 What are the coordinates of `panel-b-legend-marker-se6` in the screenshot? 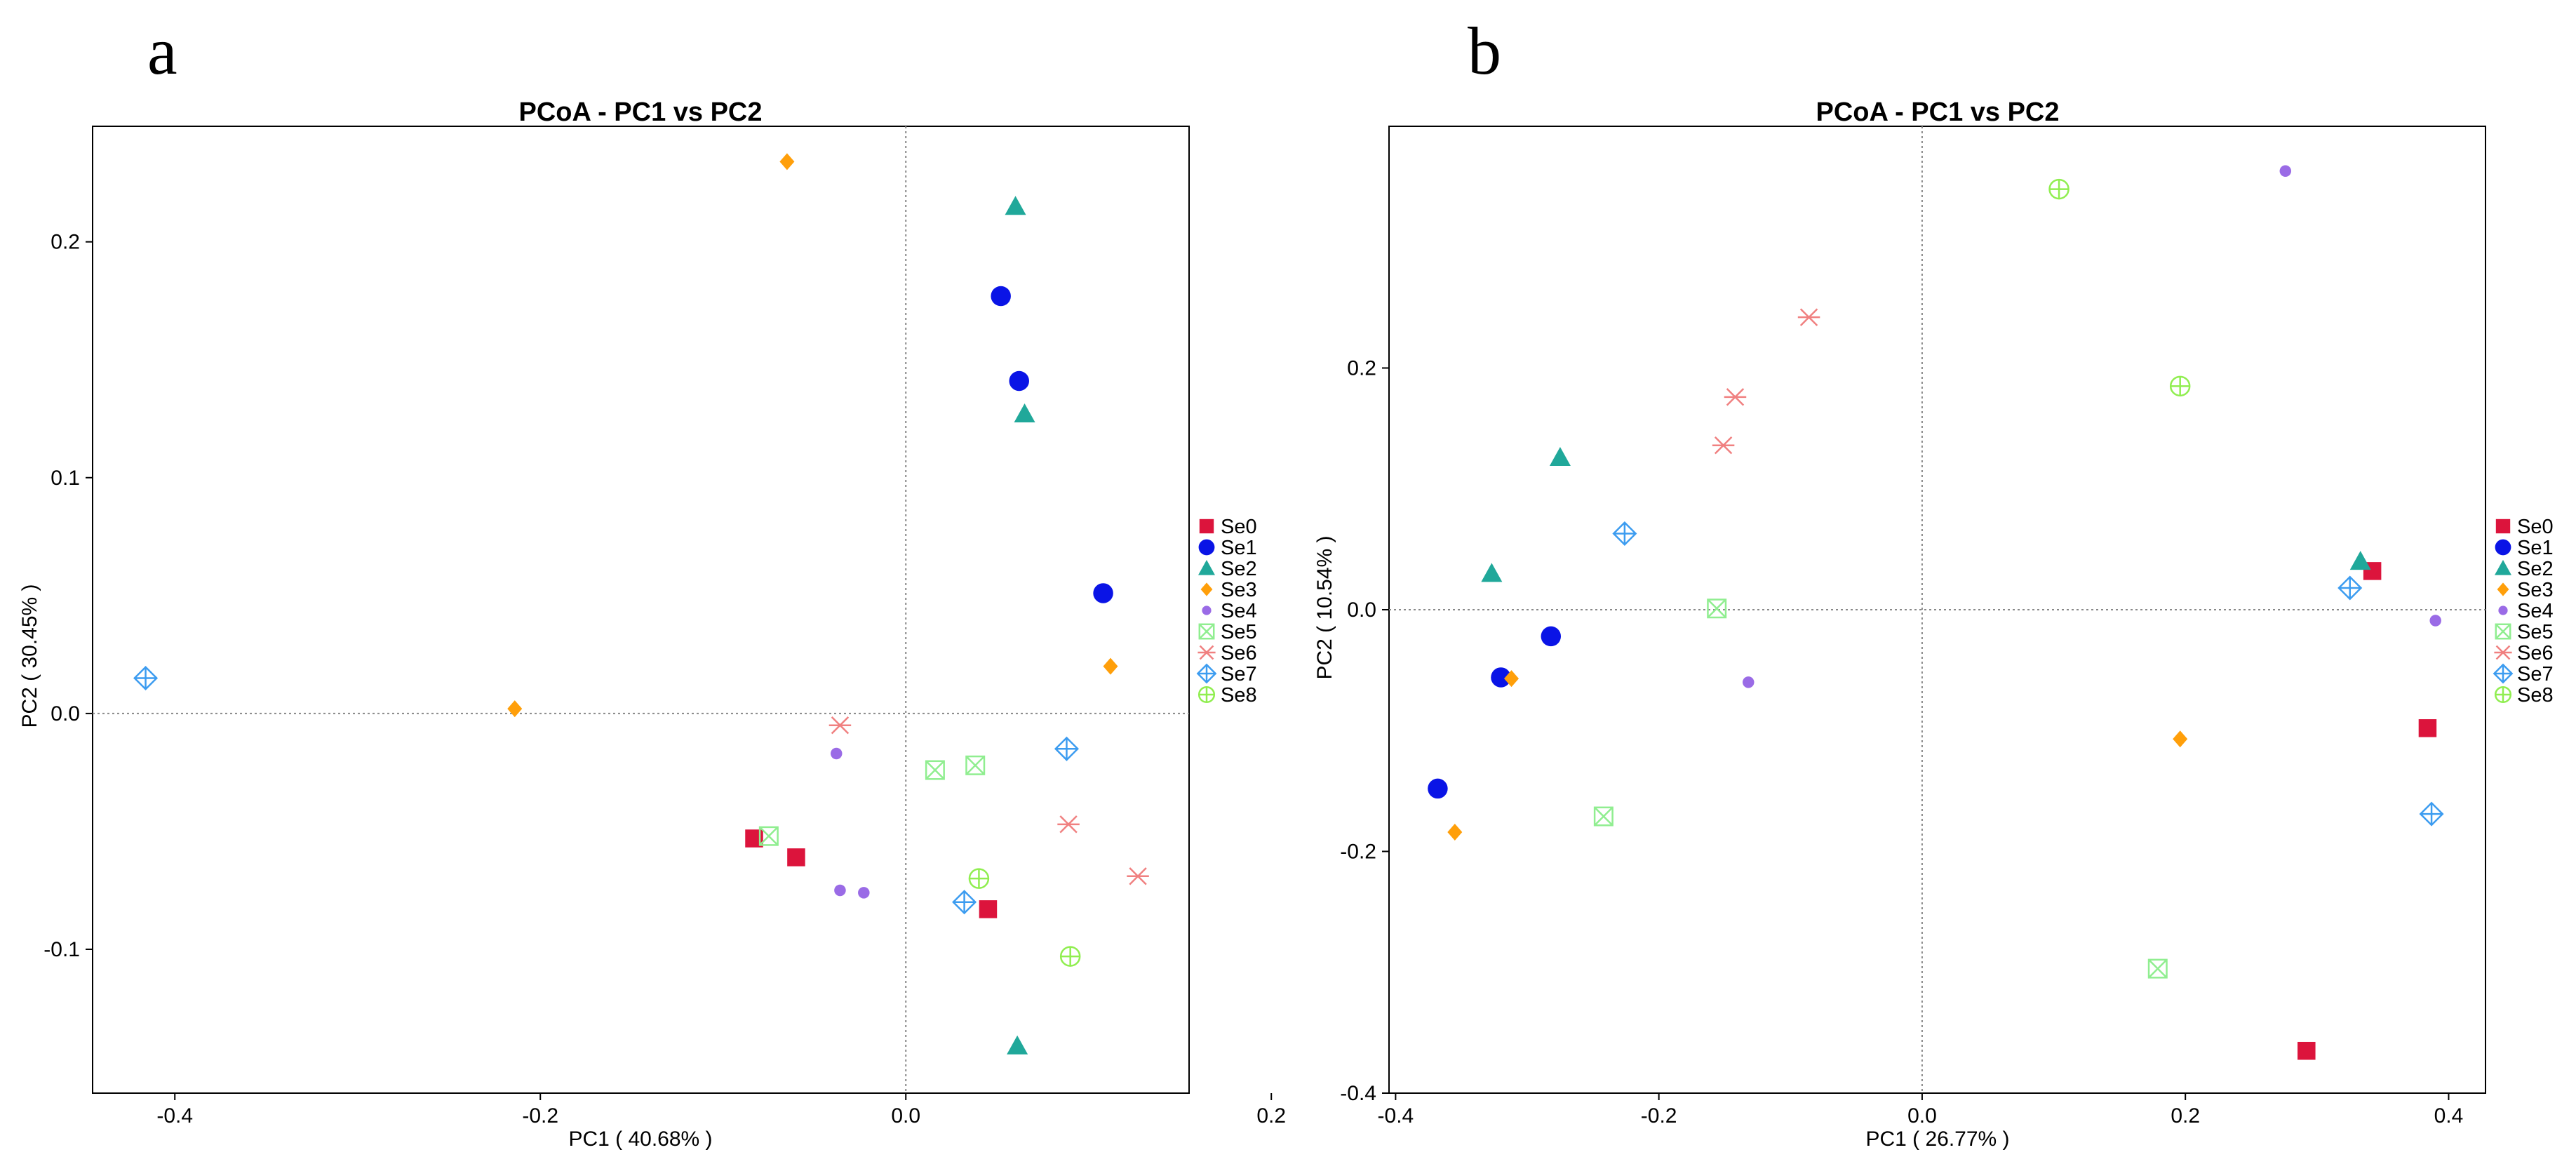 It's located at (2503, 652).